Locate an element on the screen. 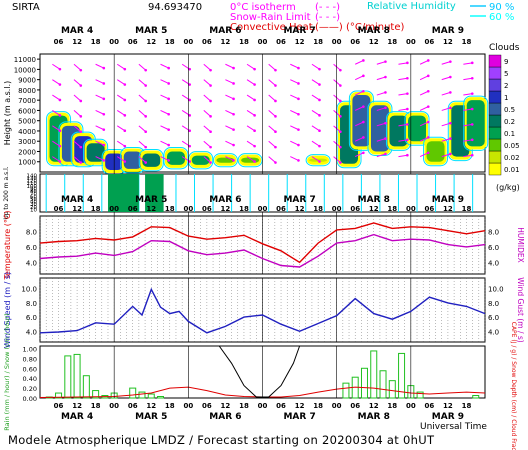  day-label: MAR 8 is located at coordinates (374, 200).